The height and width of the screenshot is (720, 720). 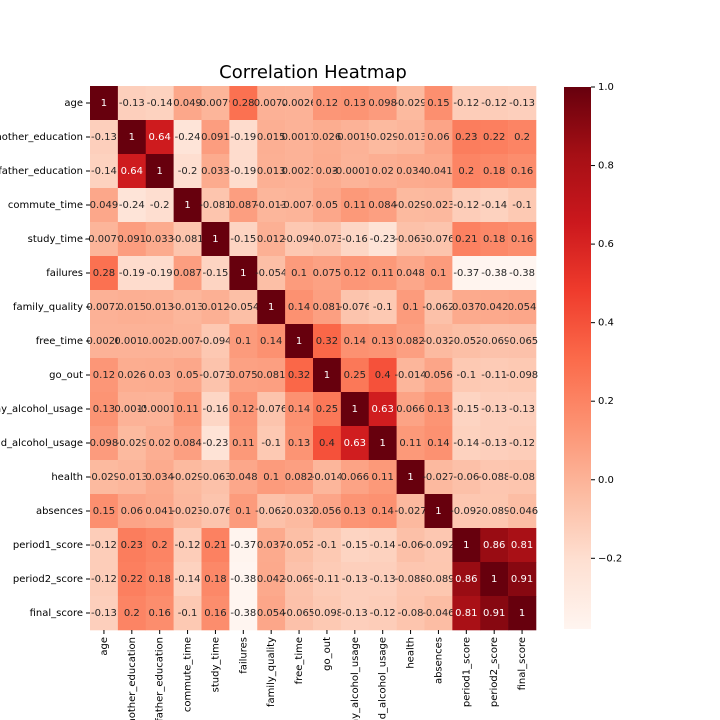 What do you see at coordinates (160, 375) in the screenshot?
I see `cell-label: 0.03` at bounding box center [160, 375].